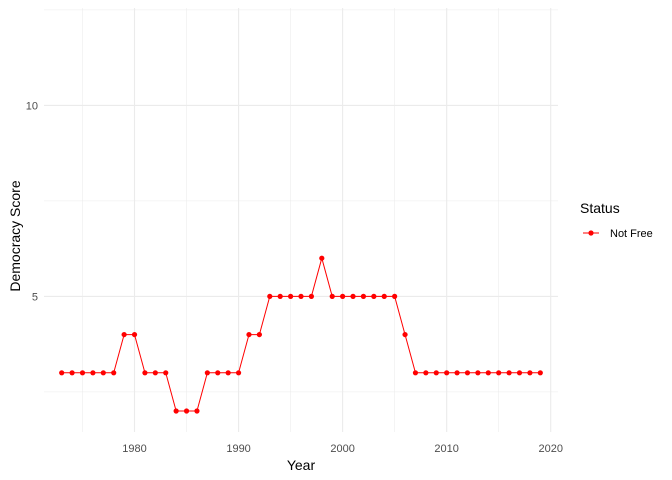 The height and width of the screenshot is (480, 672). What do you see at coordinates (600, 208) in the screenshot?
I see `legend-title: Status` at bounding box center [600, 208].